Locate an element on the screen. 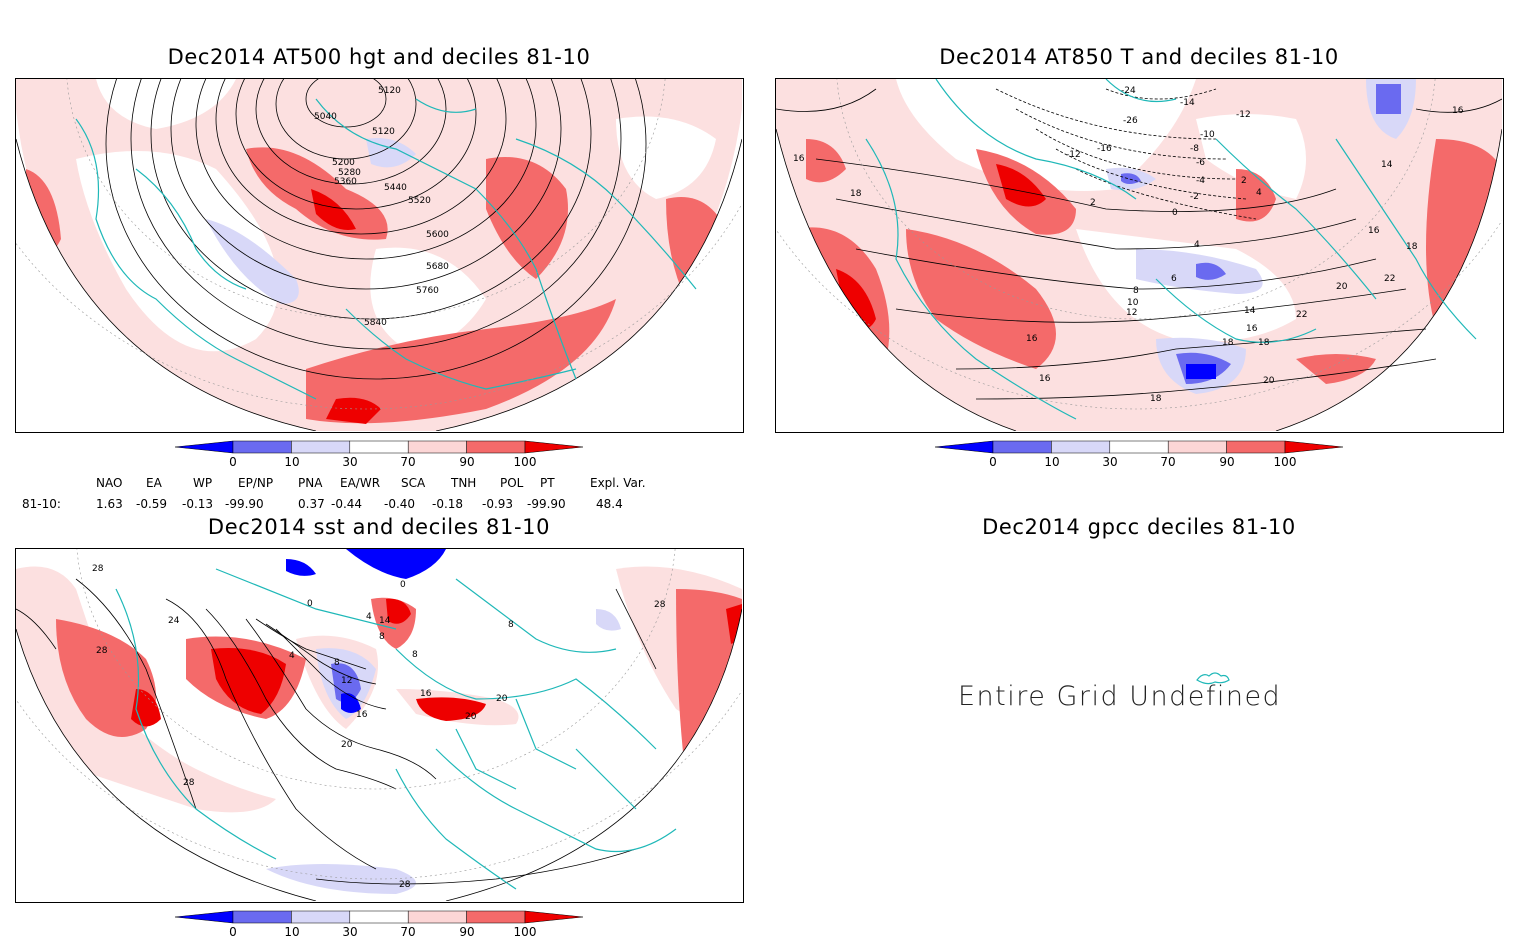 The image size is (1520, 940). colorbar-arrow-high is located at coordinates (554, 917).